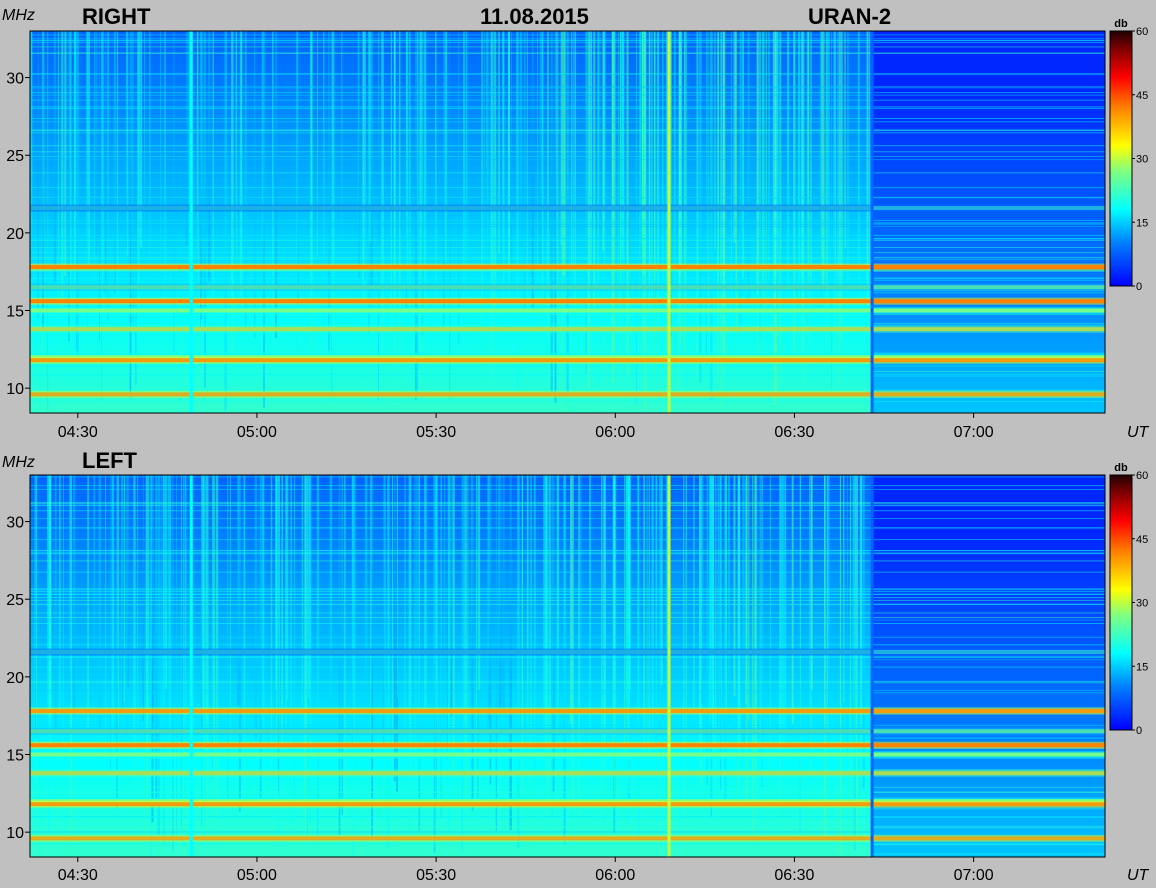 This screenshot has height=888, width=1156. What do you see at coordinates (15, 234) in the screenshot?
I see `y-tick-label: 20` at bounding box center [15, 234].